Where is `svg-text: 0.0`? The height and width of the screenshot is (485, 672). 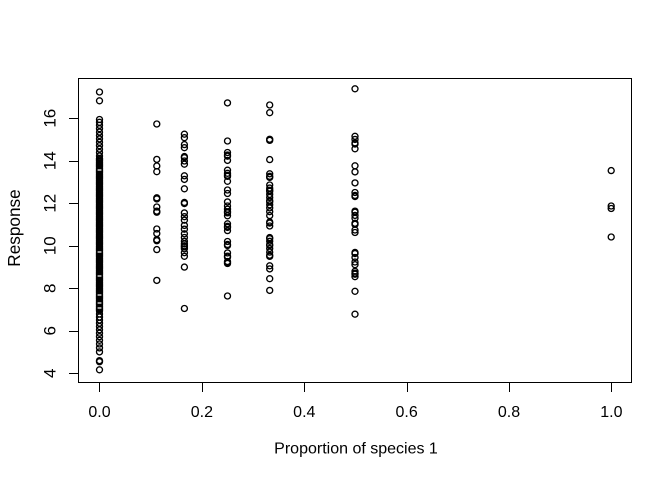 svg-text: 0.0 is located at coordinates (99, 412).